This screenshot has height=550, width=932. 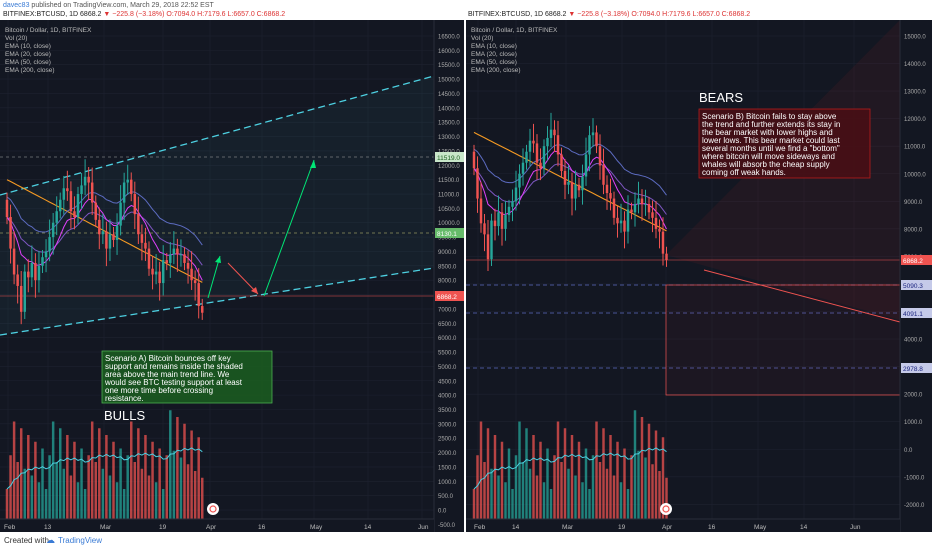 I want to click on left-bounce-arrow, so click(x=214, y=277).